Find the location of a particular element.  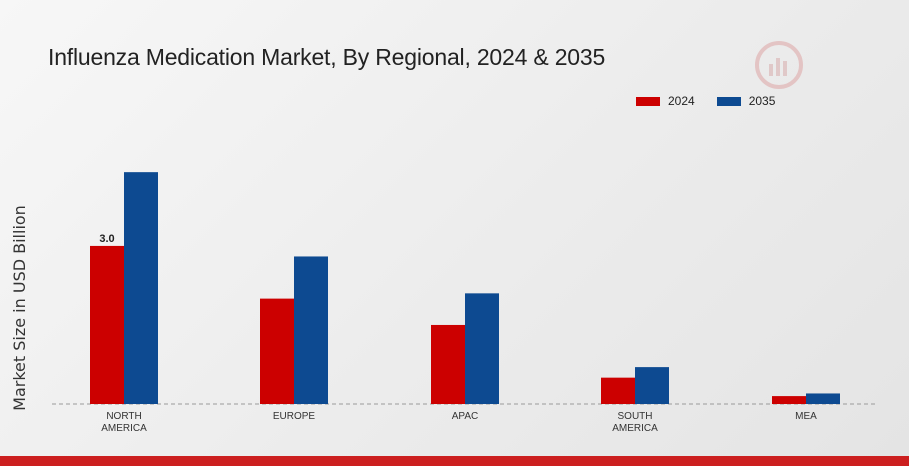

bar-2024-north-america is located at coordinates (107, 324).